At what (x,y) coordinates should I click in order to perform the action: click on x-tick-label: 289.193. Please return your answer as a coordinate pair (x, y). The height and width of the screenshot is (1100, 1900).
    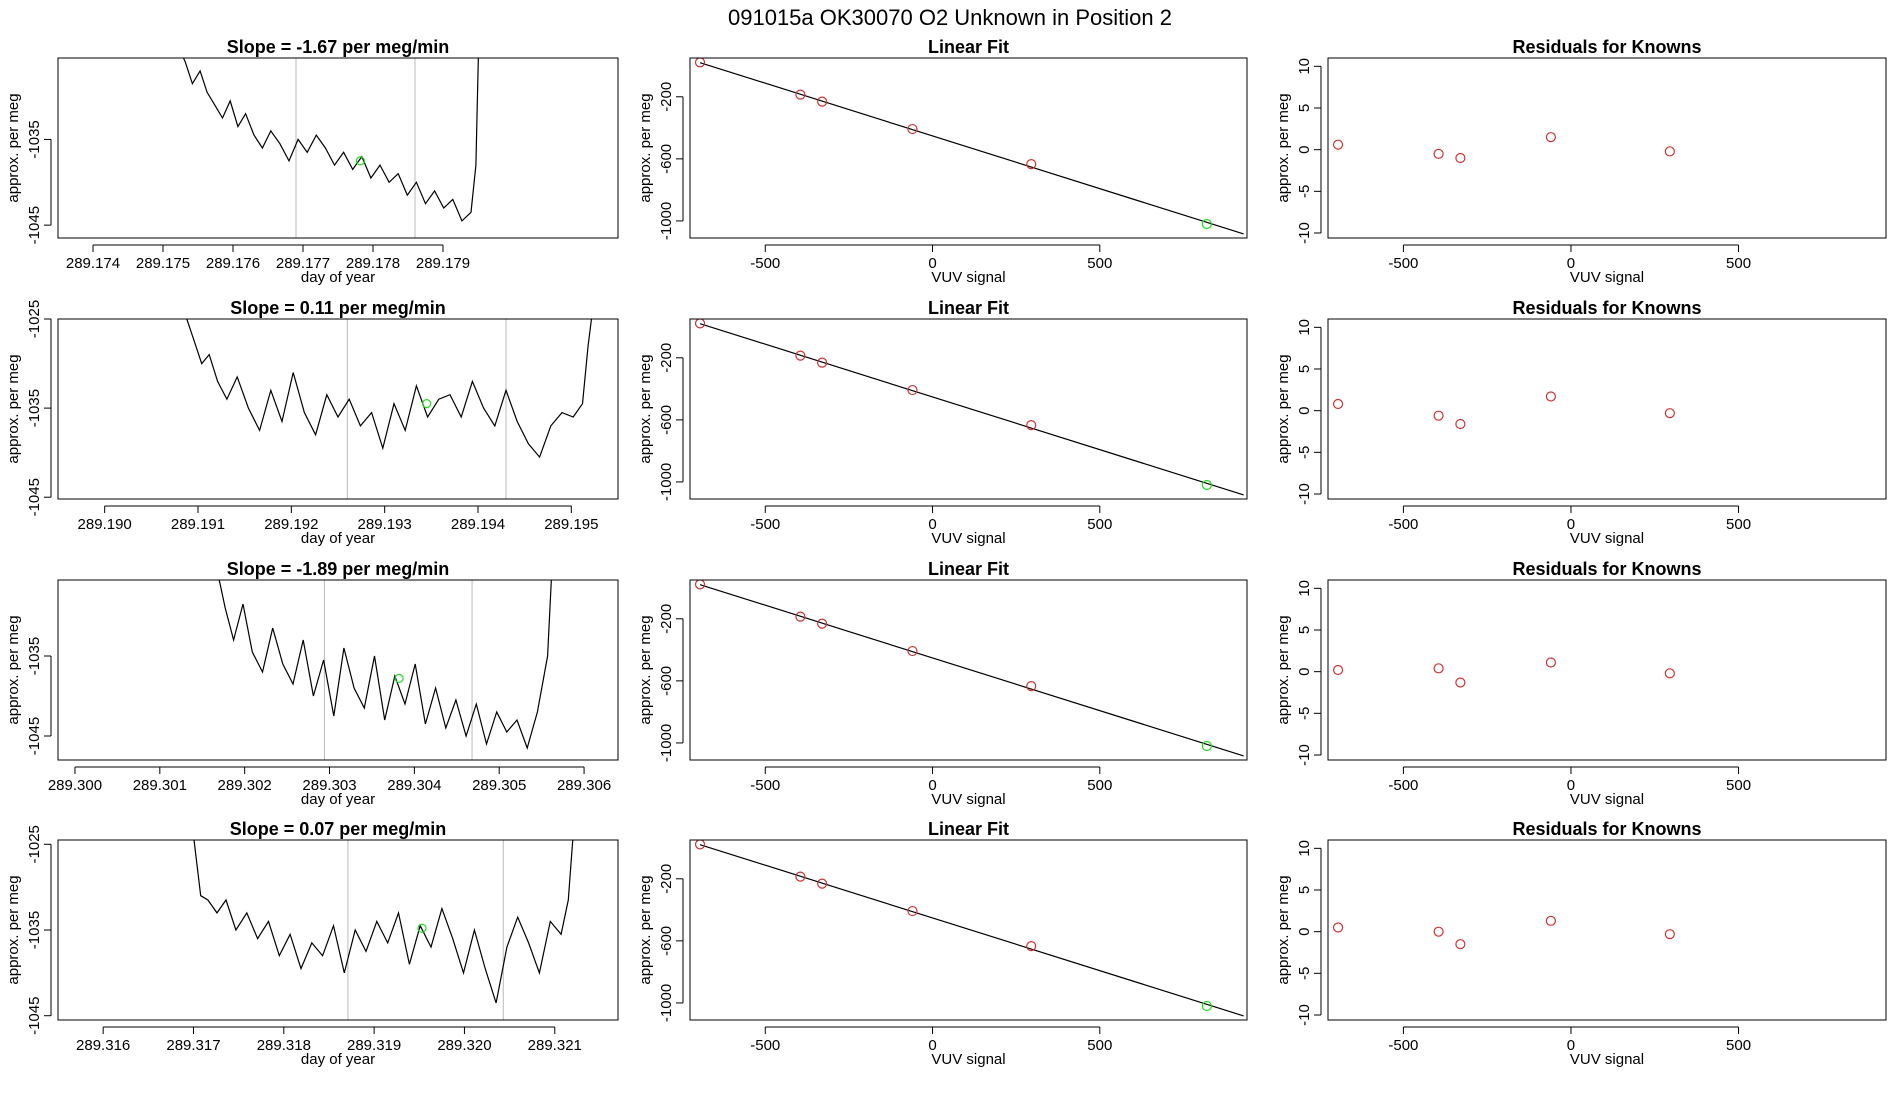
    Looking at the image, I should click on (385, 524).